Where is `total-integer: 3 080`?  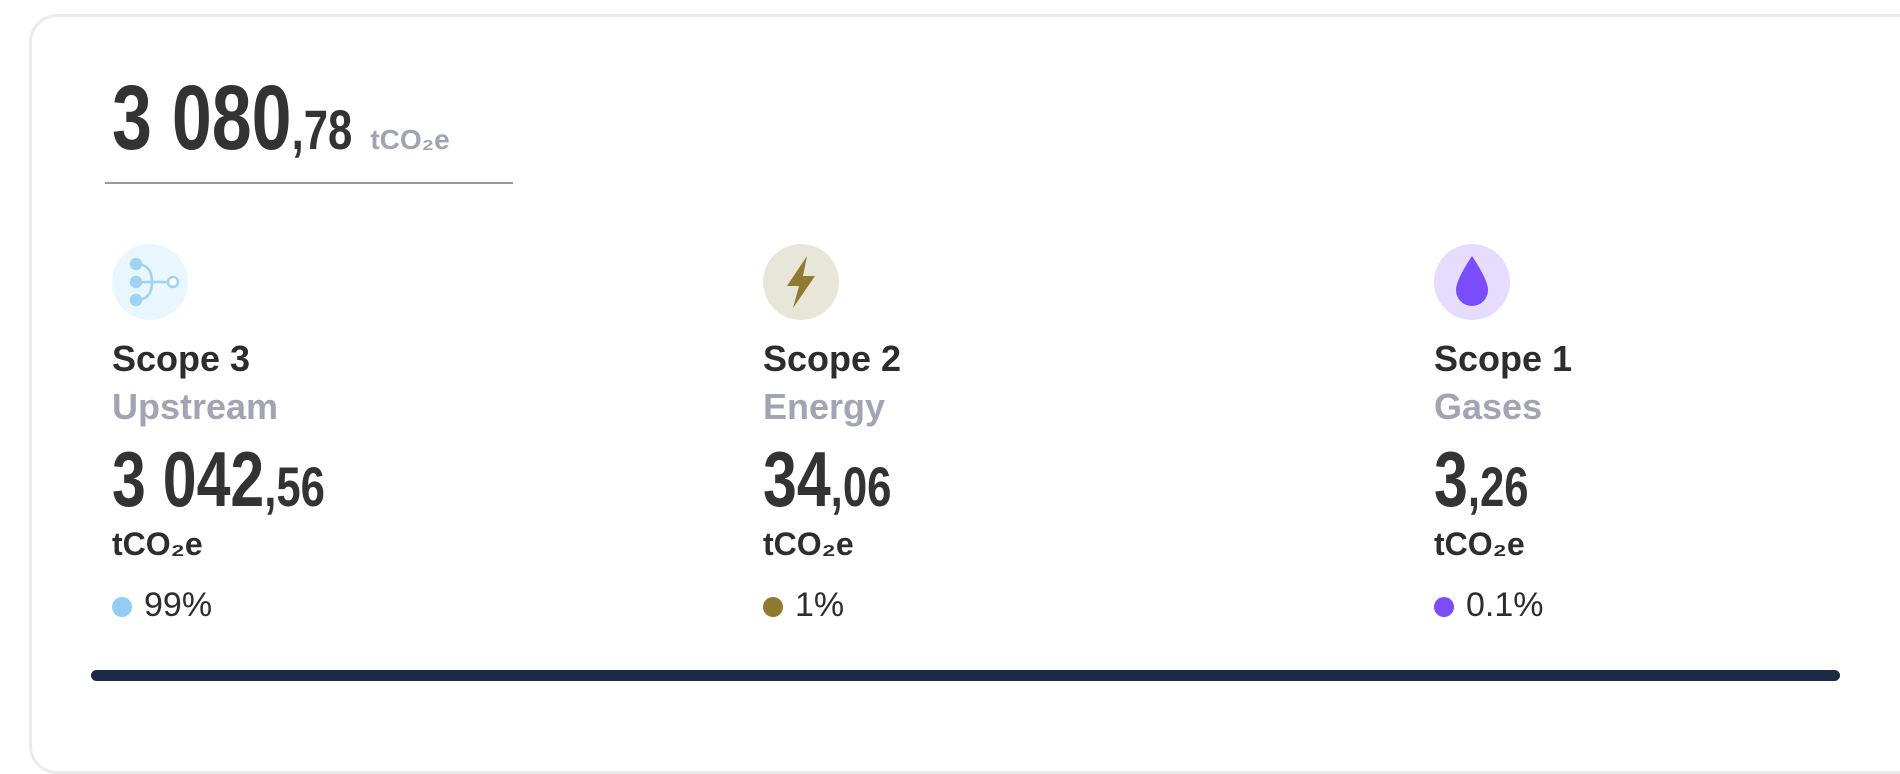
total-integer: 3 080 is located at coordinates (202, 118).